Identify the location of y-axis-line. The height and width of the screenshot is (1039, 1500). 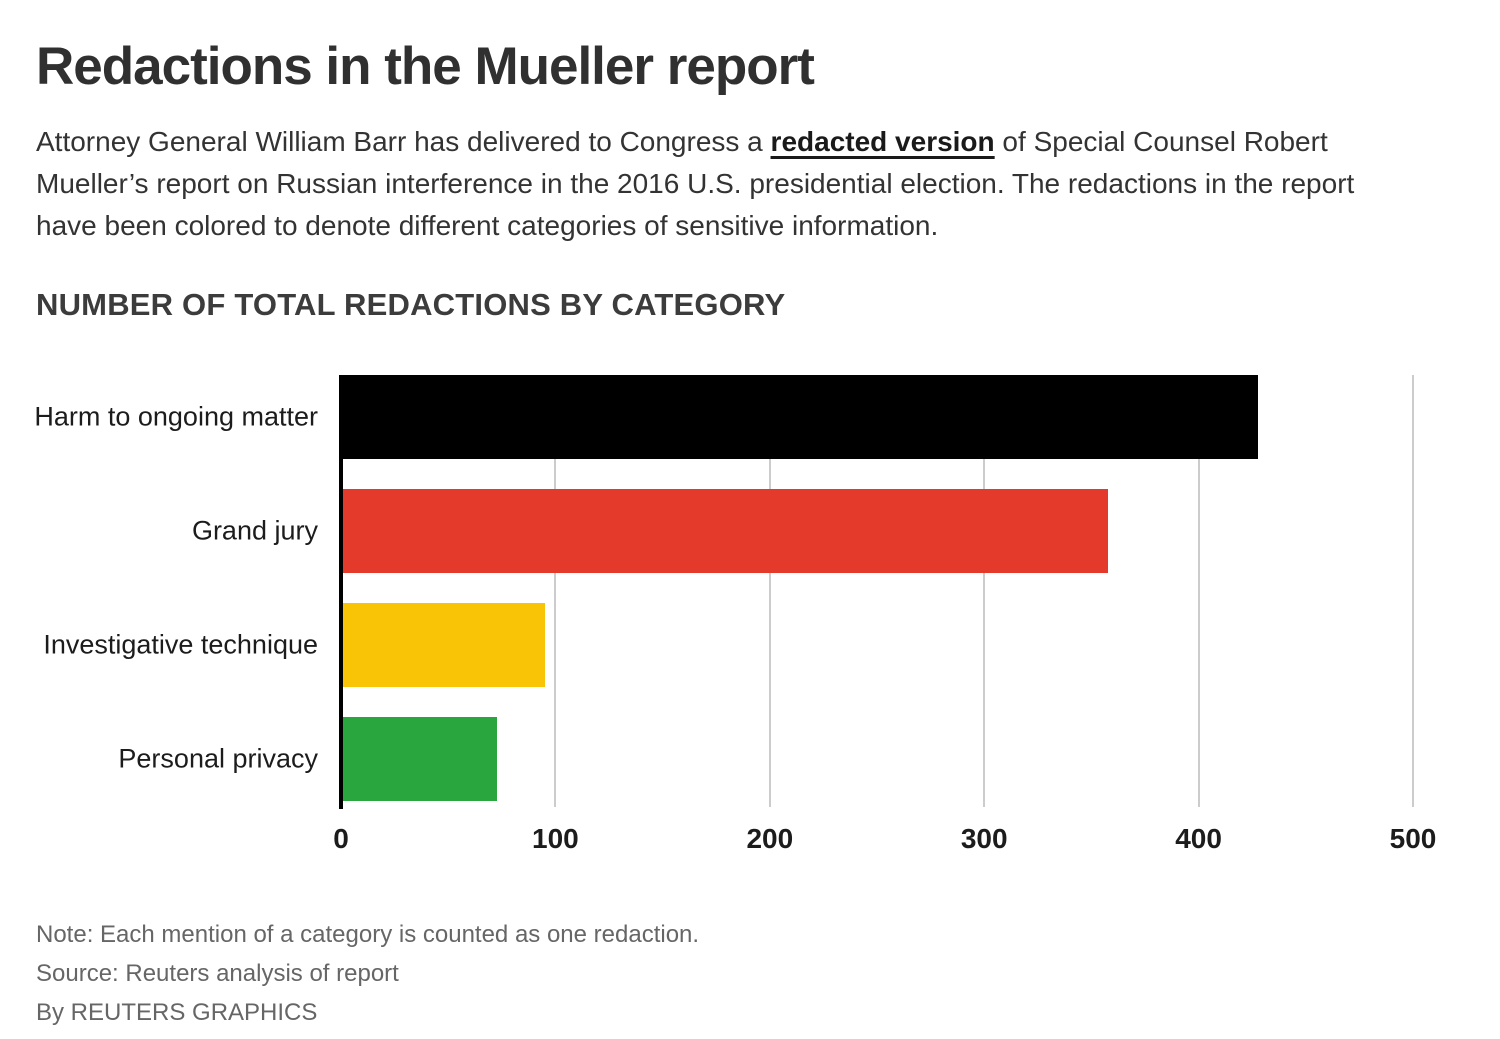
(341, 592).